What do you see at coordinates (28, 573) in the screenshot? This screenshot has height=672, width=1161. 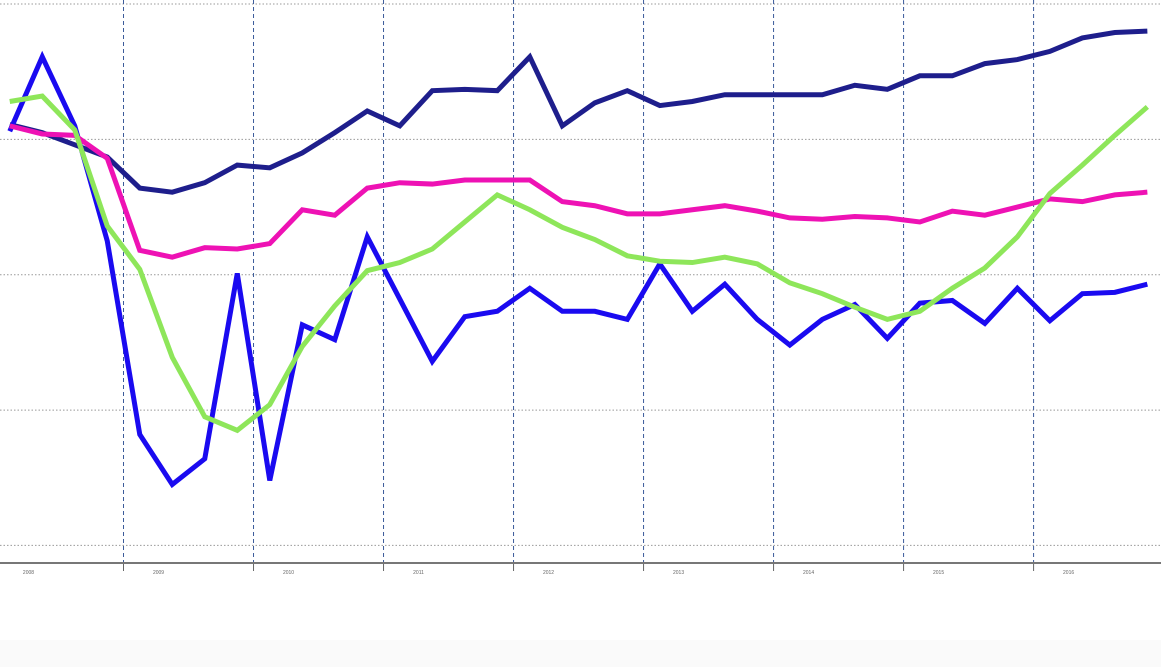 I see `x-tick-label: 2008` at bounding box center [28, 573].